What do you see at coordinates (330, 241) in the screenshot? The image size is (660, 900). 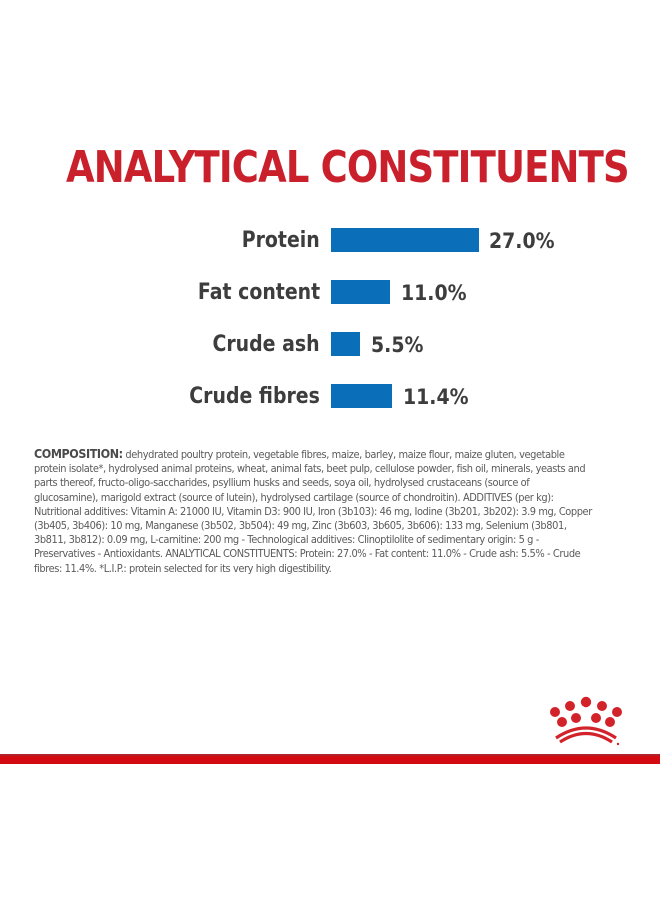 I see `chart-row-protein: Protein 27.0%` at bounding box center [330, 241].